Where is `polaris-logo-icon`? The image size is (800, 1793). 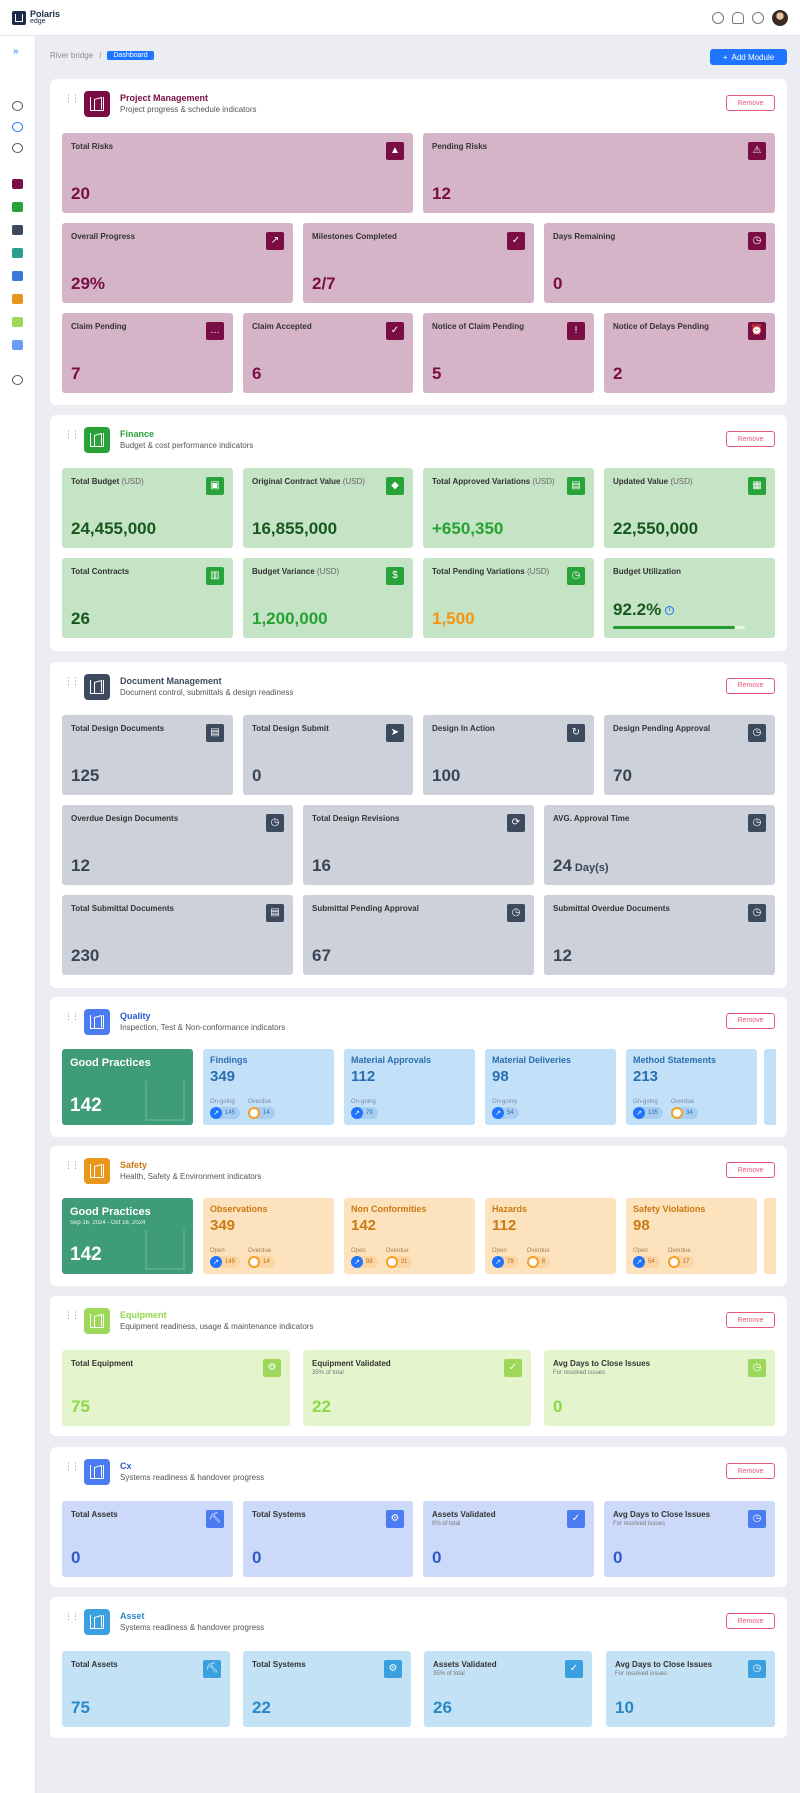
polaris-logo-icon is located at coordinates (19, 17).